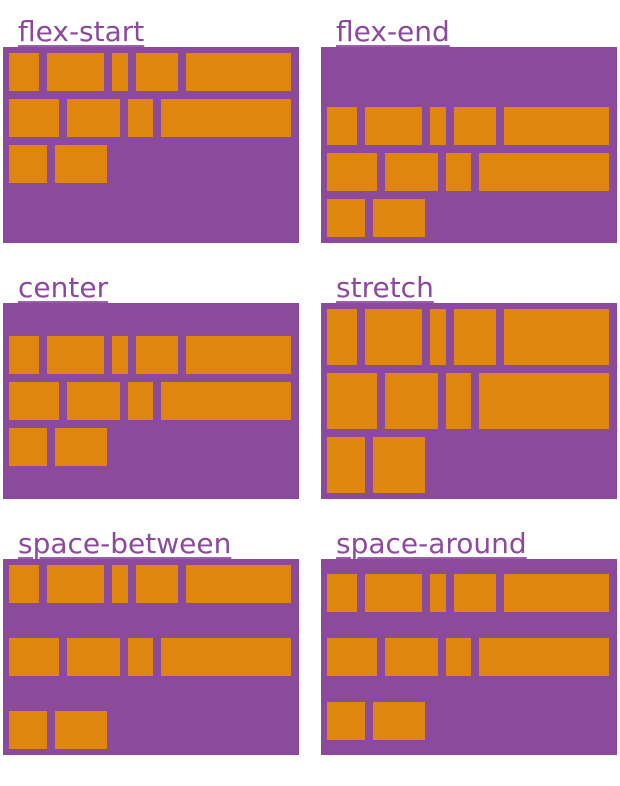  I want to click on panel-label: space-around, so click(431, 543).